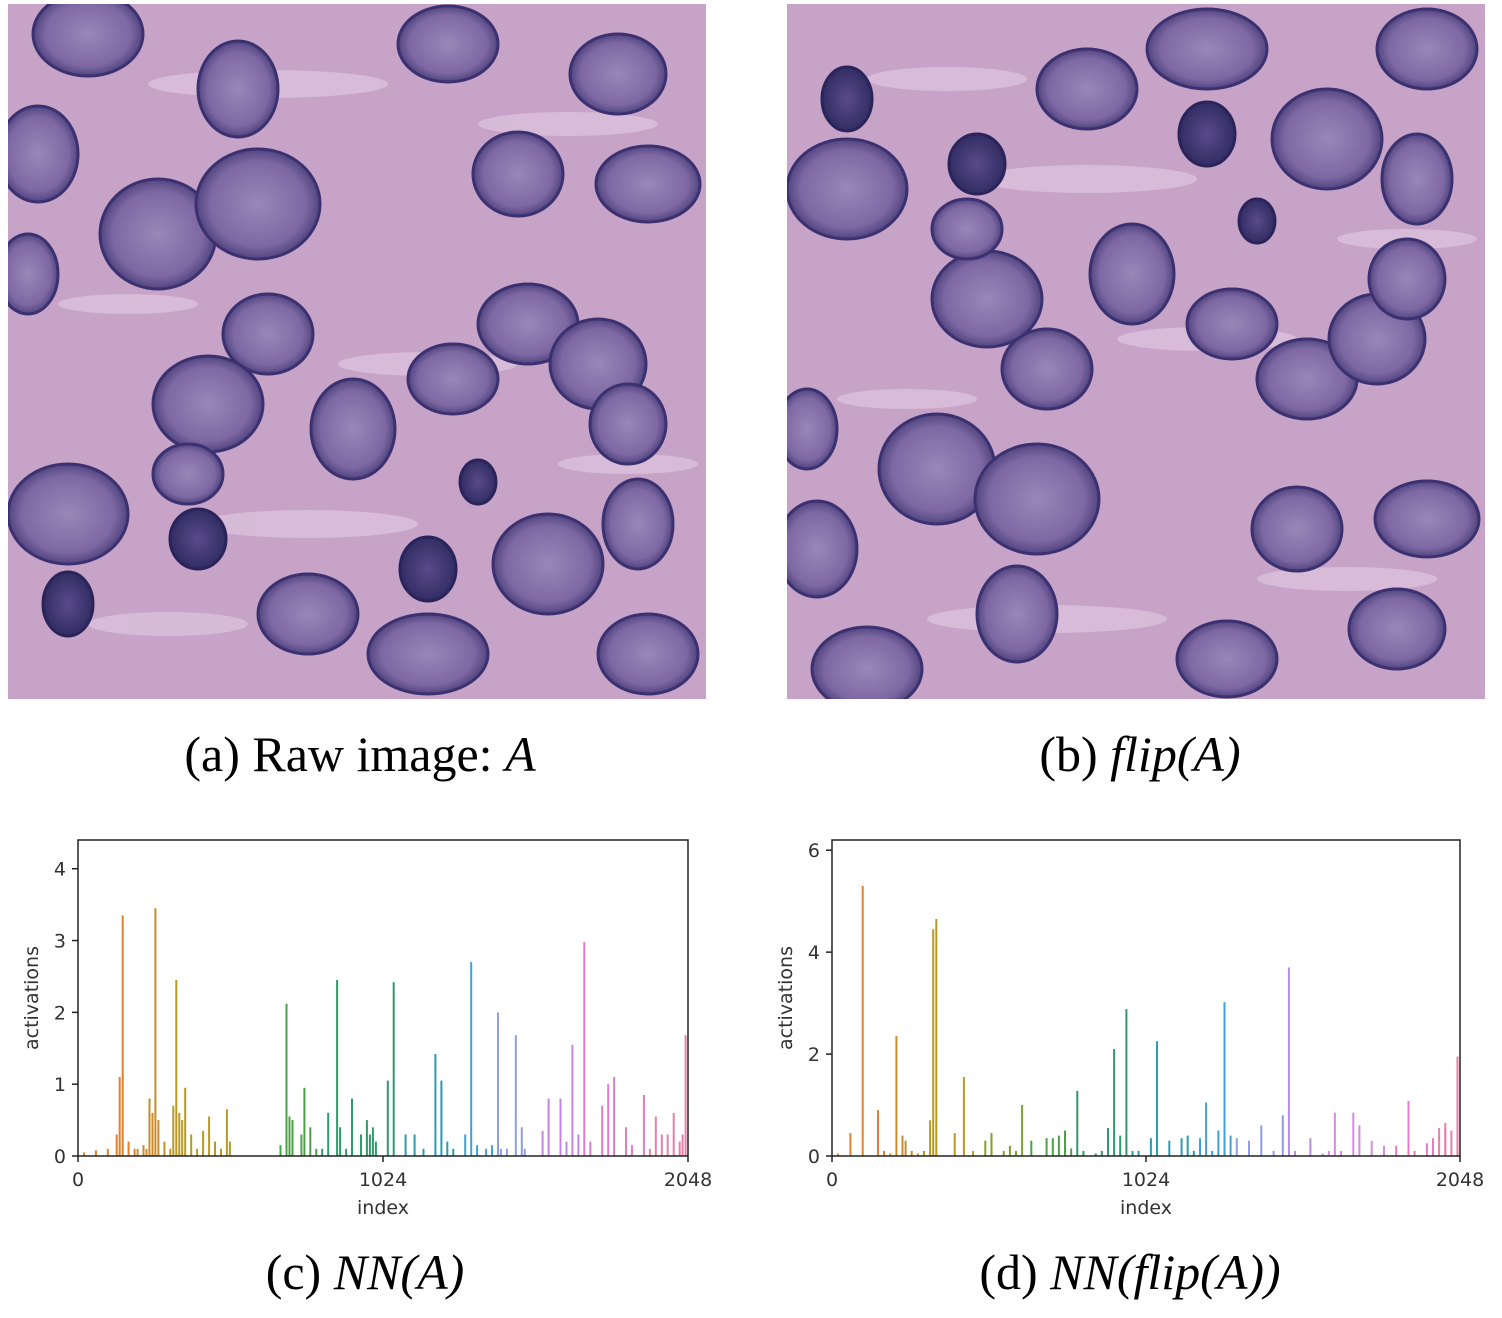 The image size is (1502, 1318). I want to click on chart-d-svg: 0 2 4 6 0 1024 2048 index activations, so click(1129, 1029).